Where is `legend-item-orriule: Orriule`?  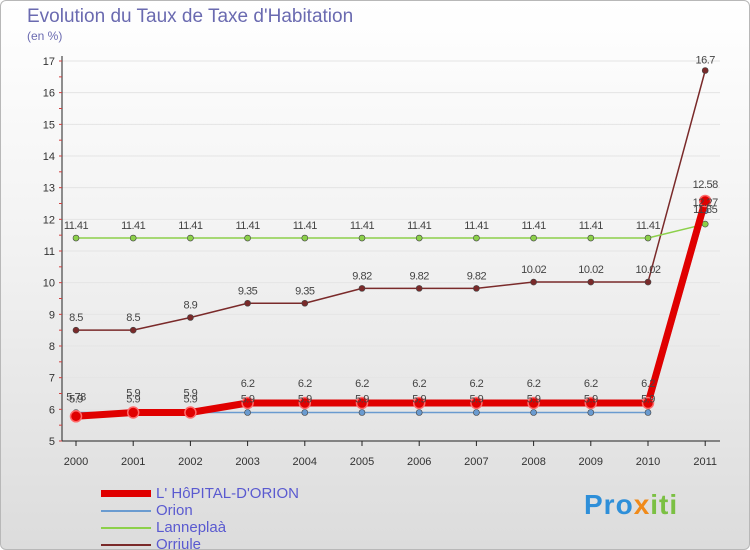
legend-item-orriule: Orriule is located at coordinates (200, 542).